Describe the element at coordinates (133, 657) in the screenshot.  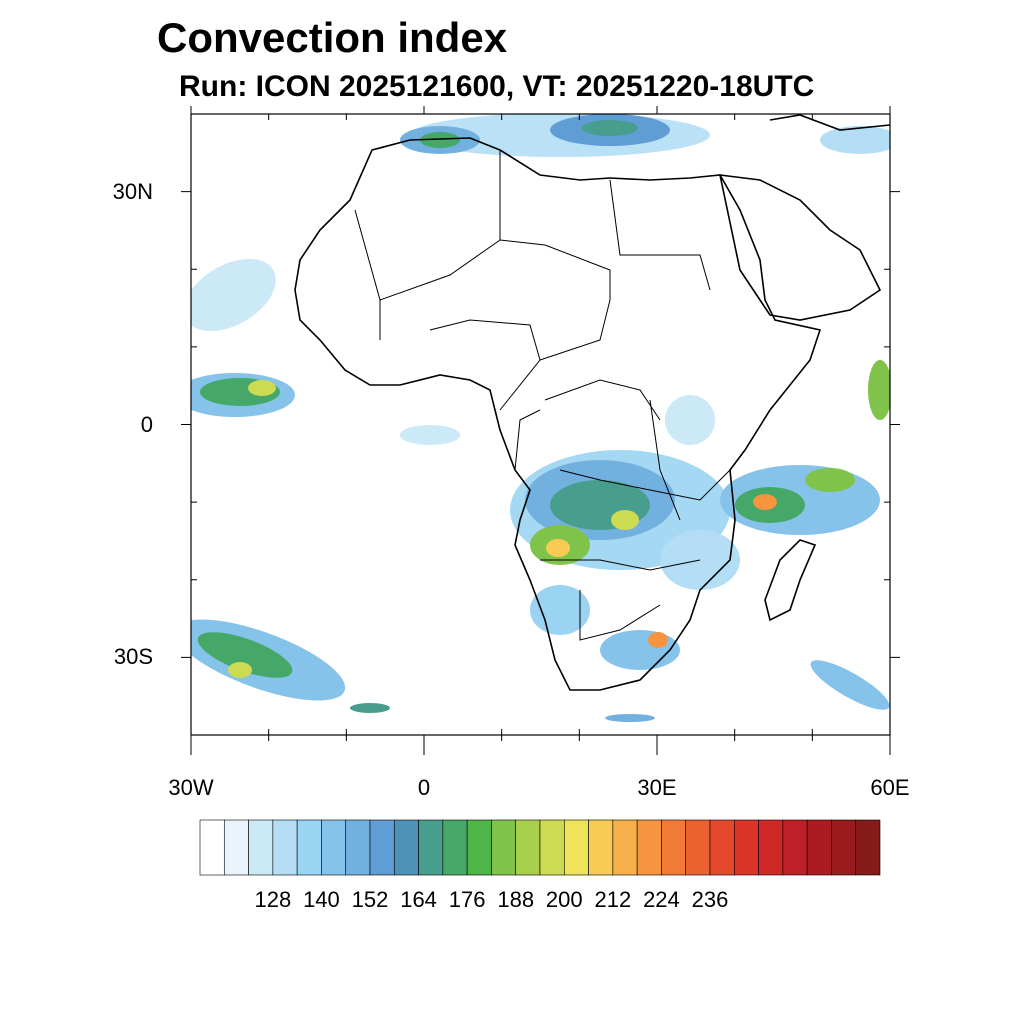
I see `lat-label: 30S` at that location.